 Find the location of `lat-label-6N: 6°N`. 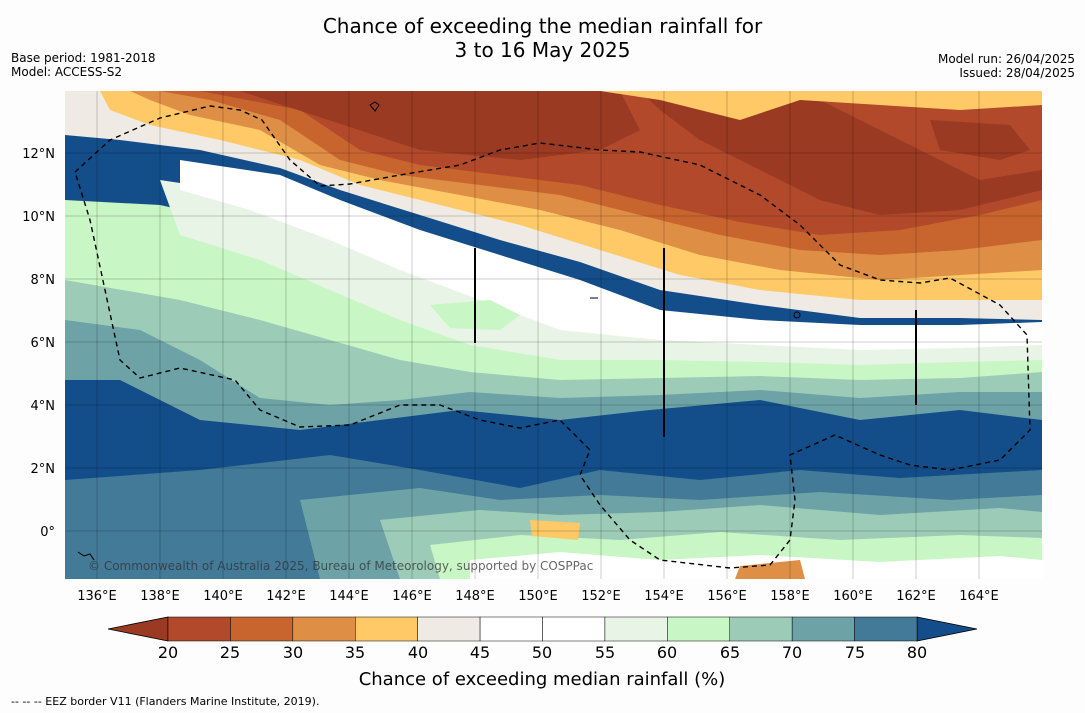

lat-label-6N: 6°N is located at coordinates (43, 343).